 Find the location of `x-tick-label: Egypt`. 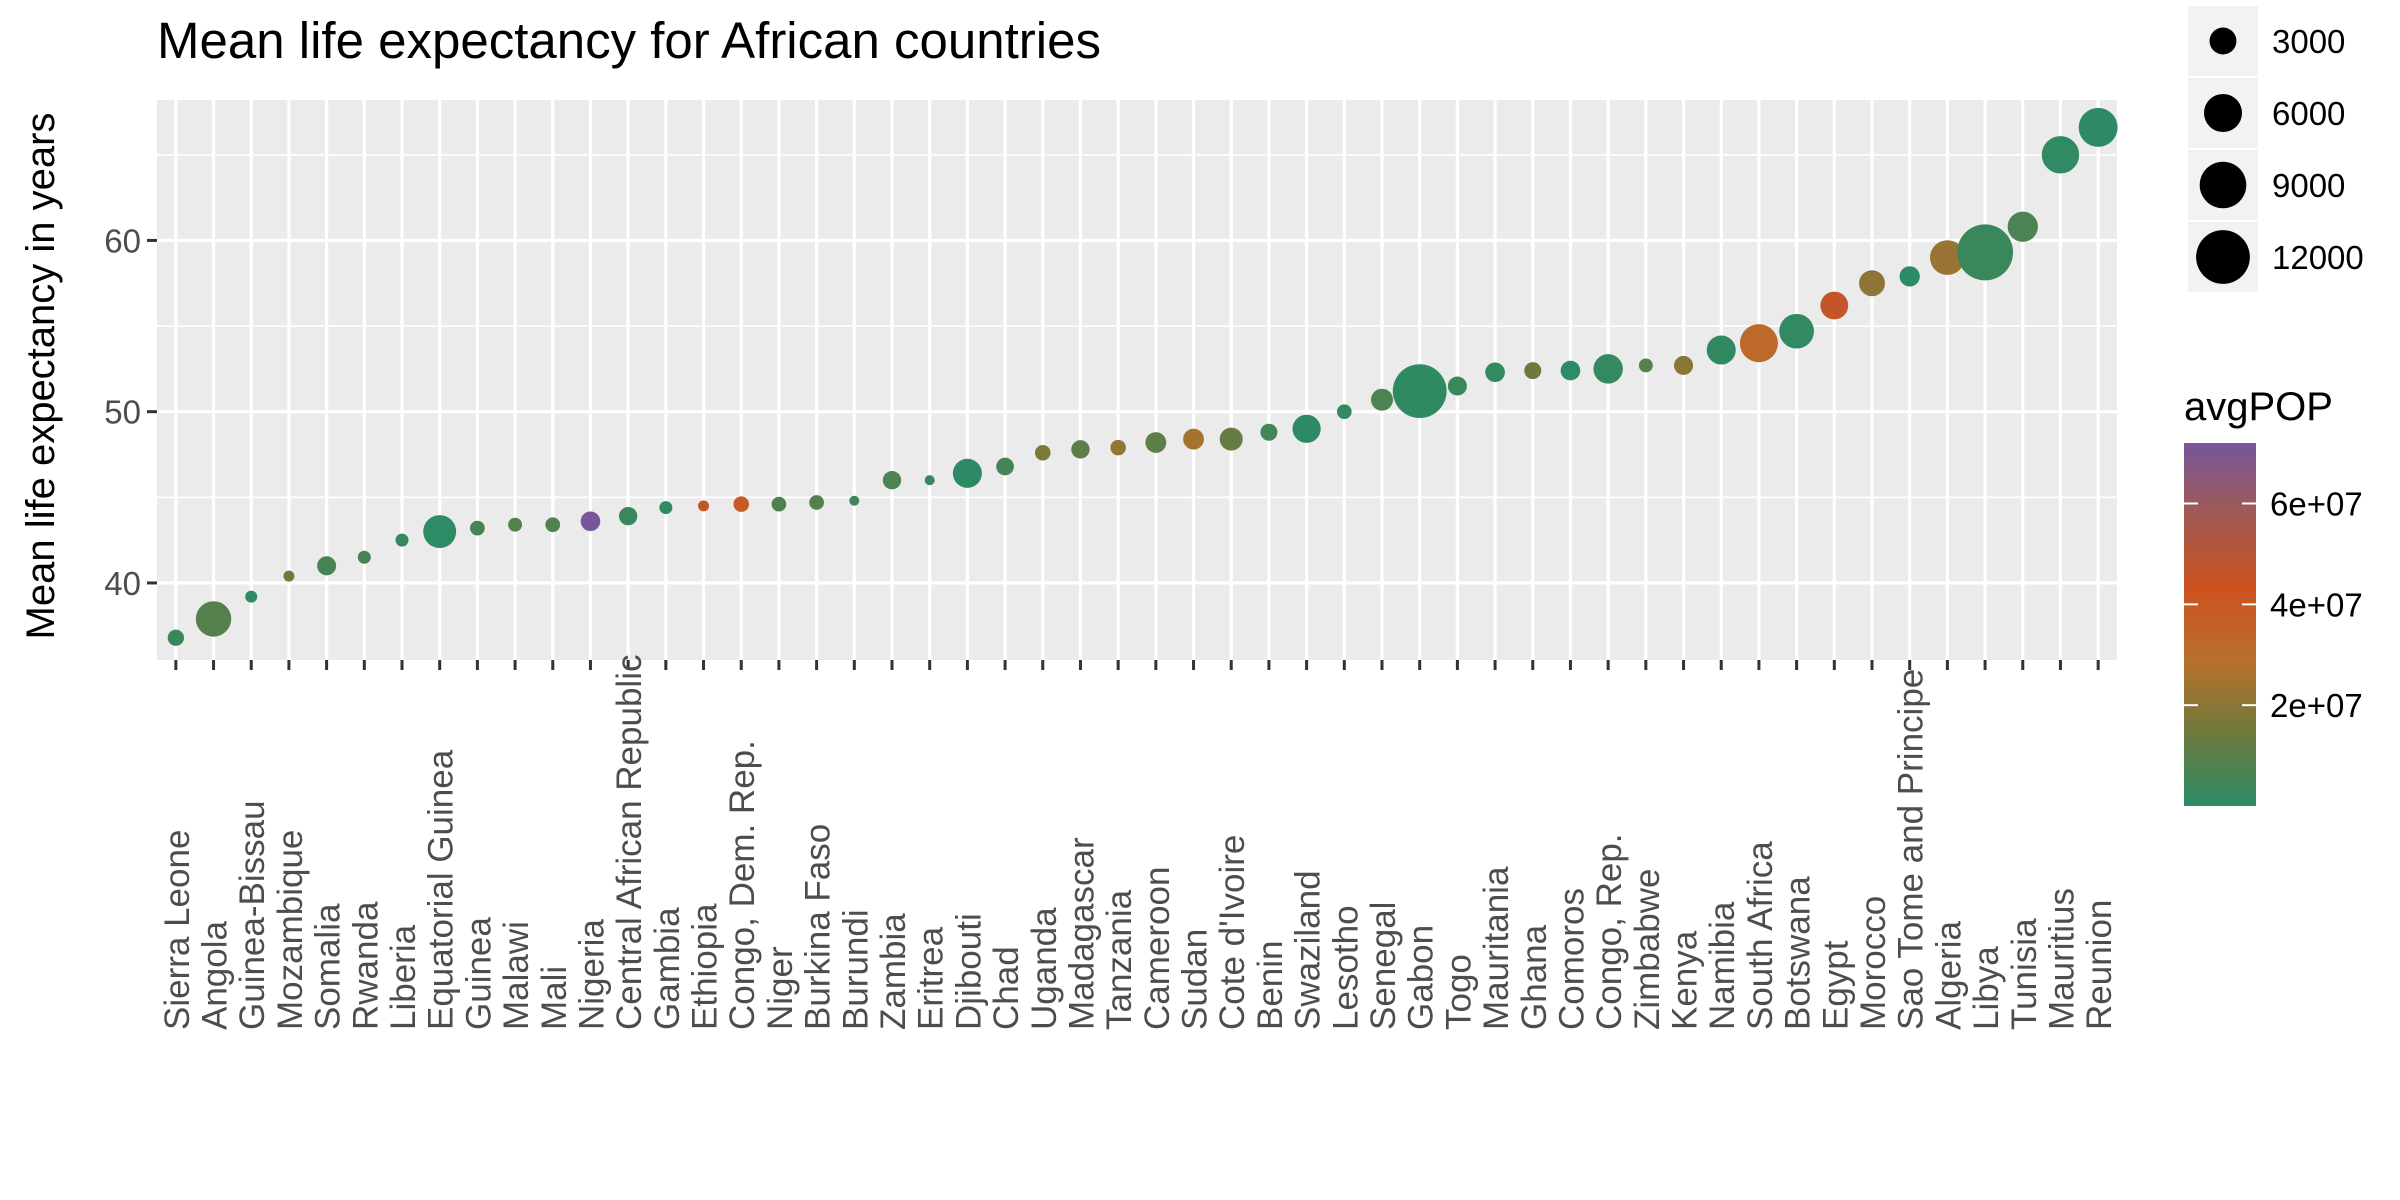

x-tick-label: Egypt is located at coordinates (1835, 985).